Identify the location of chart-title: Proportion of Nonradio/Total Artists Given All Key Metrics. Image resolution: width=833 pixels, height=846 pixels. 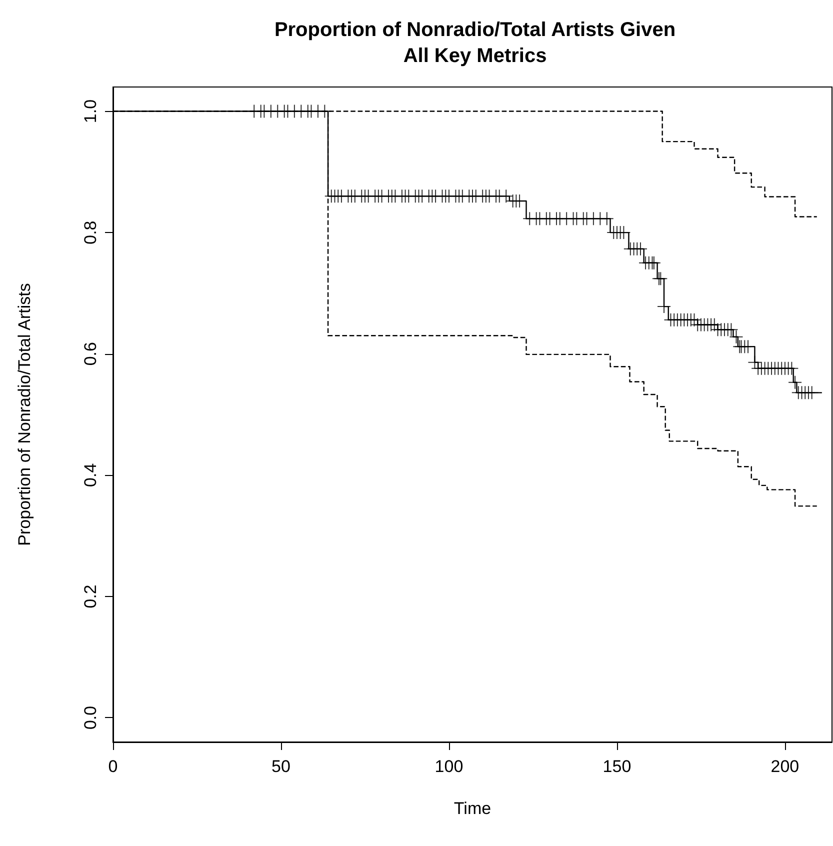
(475, 43).